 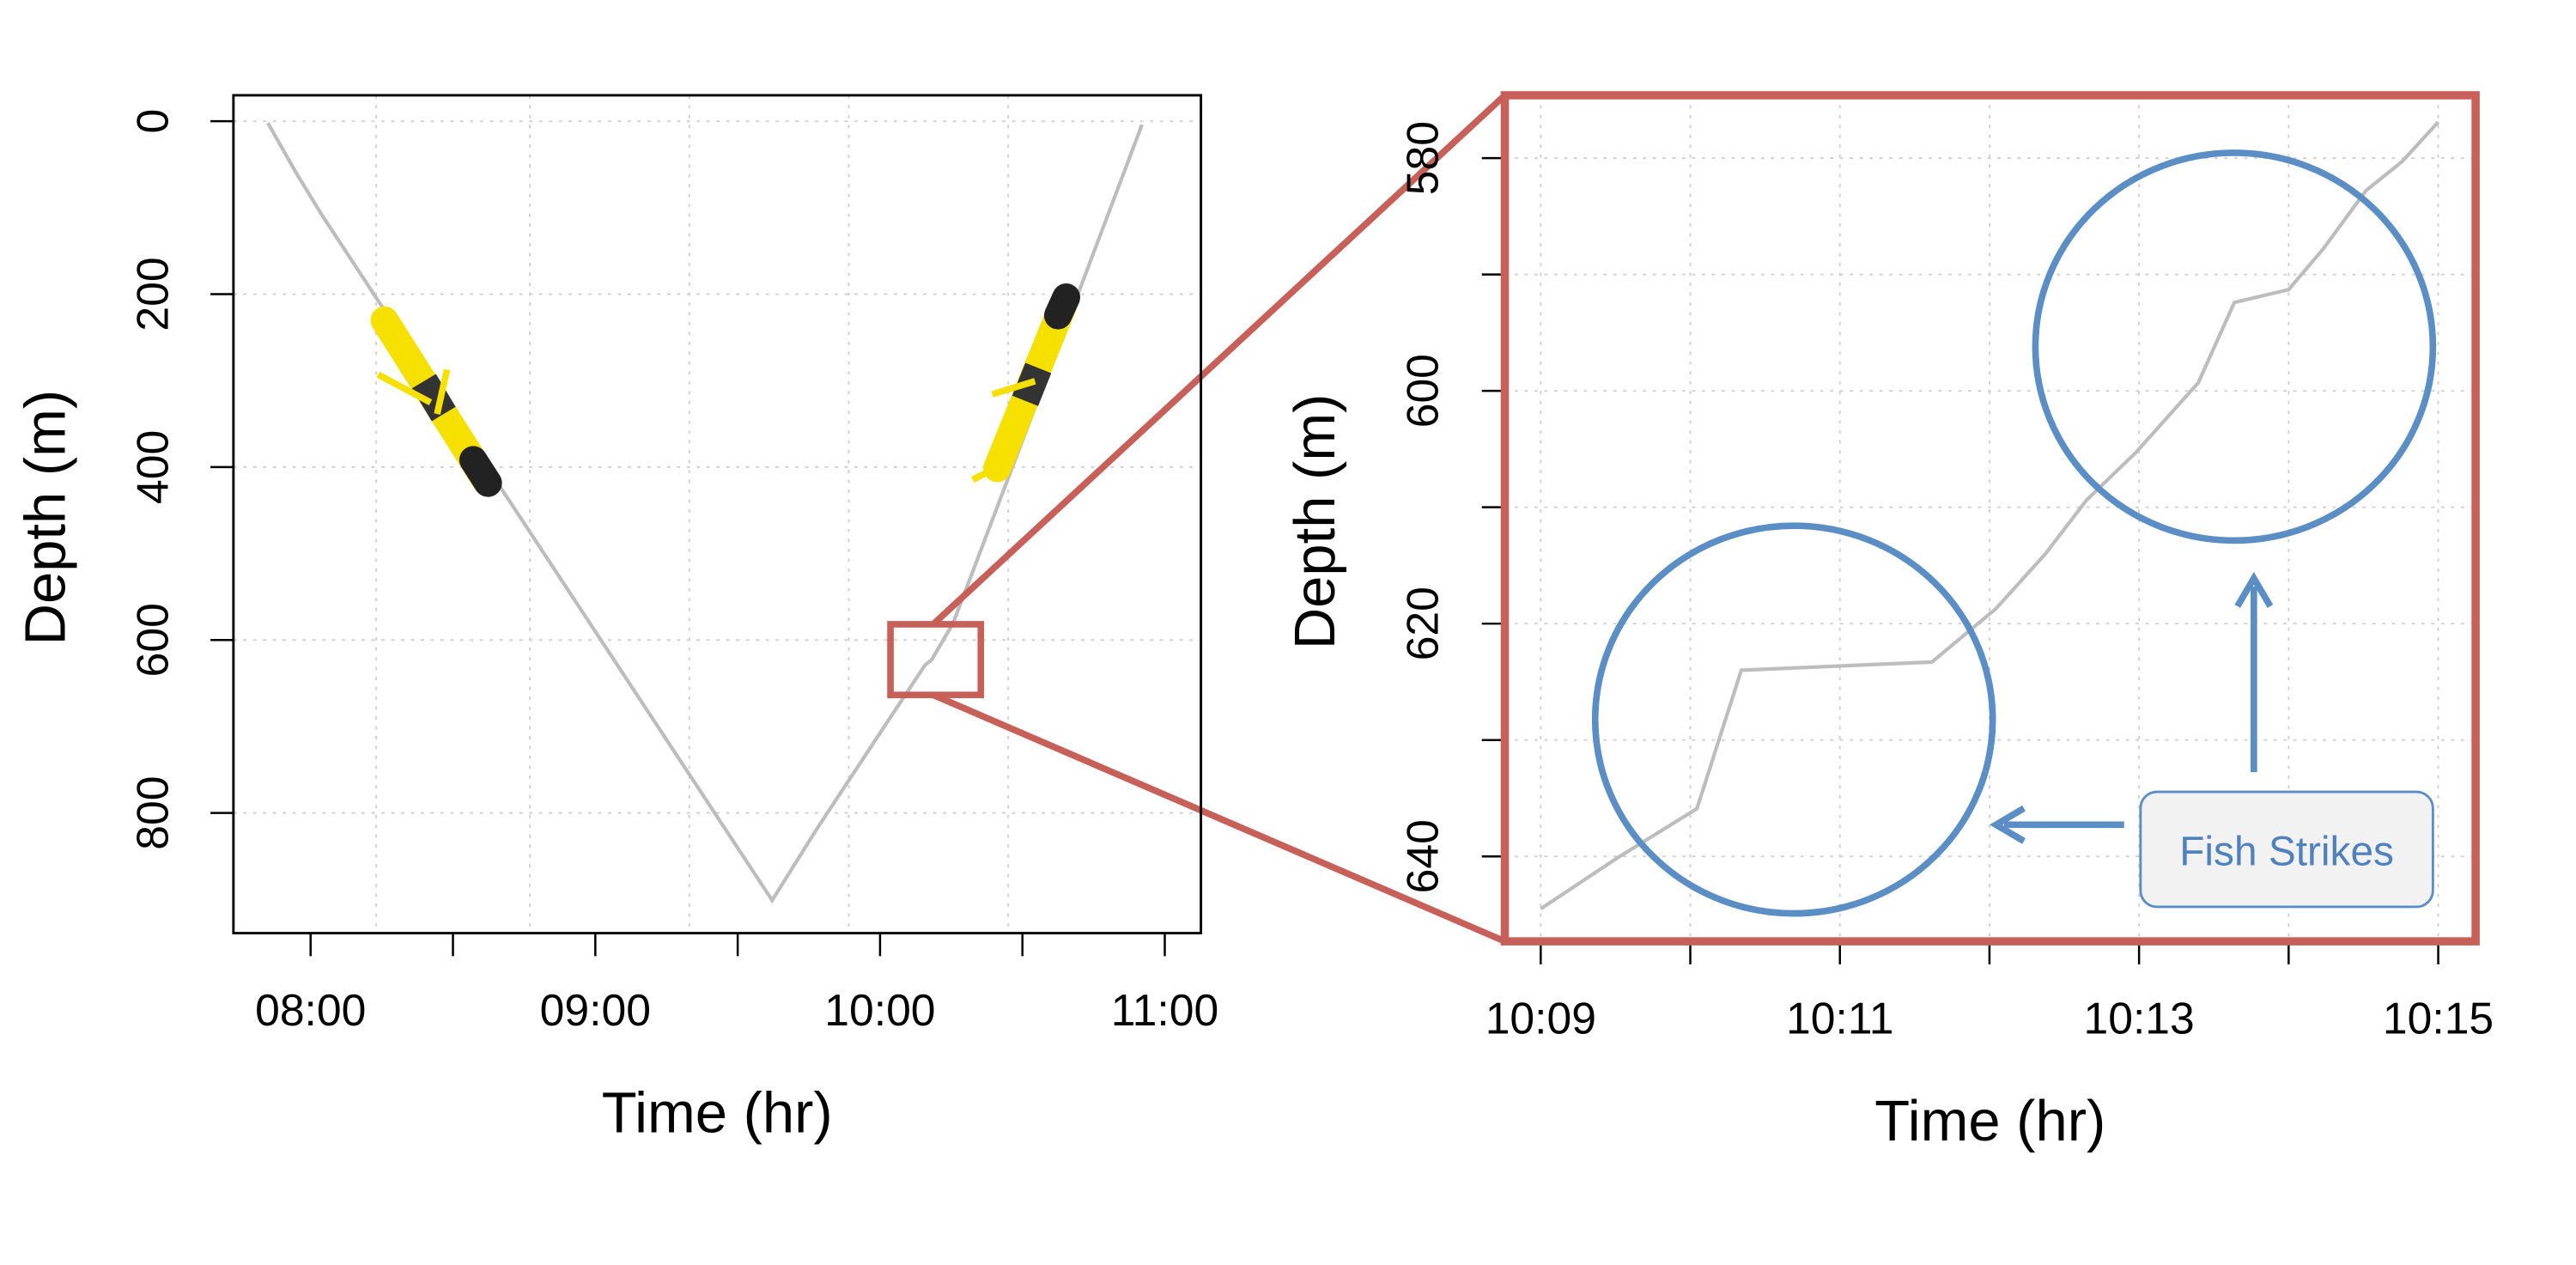 What do you see at coordinates (311, 1010) in the screenshot?
I see `x-tick-label: 08:00` at bounding box center [311, 1010].